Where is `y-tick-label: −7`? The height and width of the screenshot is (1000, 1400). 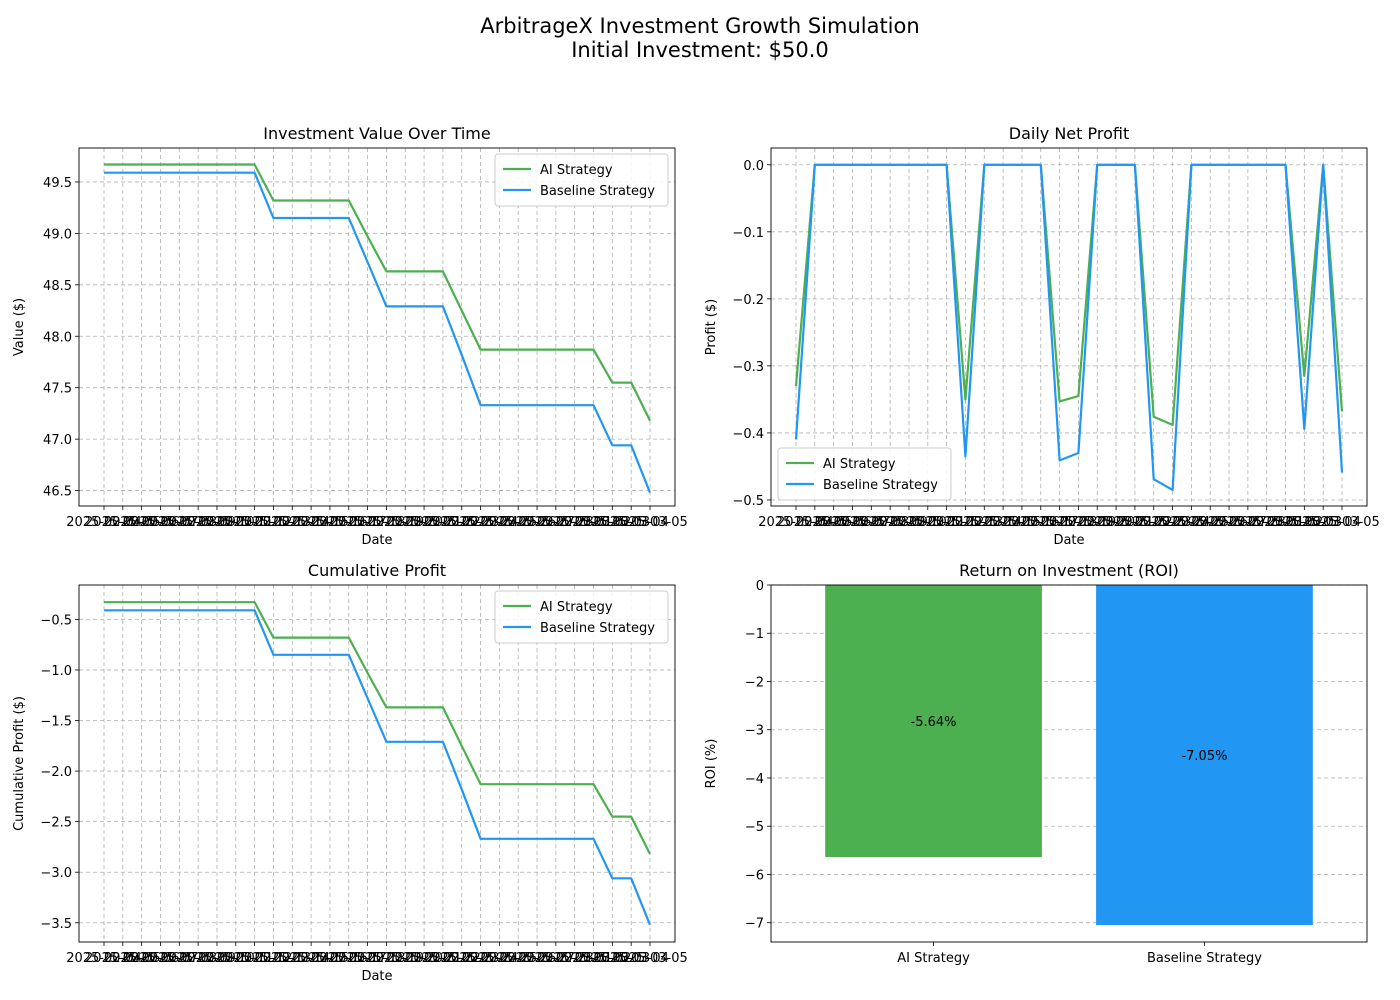
y-tick-label: −7 is located at coordinates (754, 924).